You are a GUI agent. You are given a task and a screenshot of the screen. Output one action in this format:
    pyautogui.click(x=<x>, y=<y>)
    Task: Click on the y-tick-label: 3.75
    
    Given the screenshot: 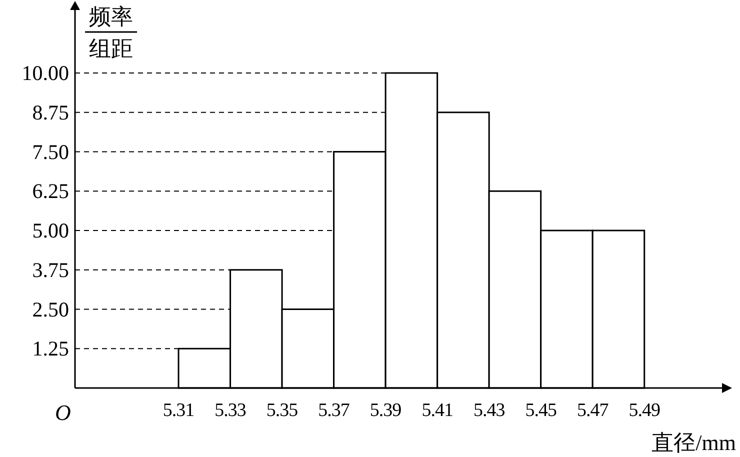 What is the action you would take?
    pyautogui.click(x=50, y=270)
    